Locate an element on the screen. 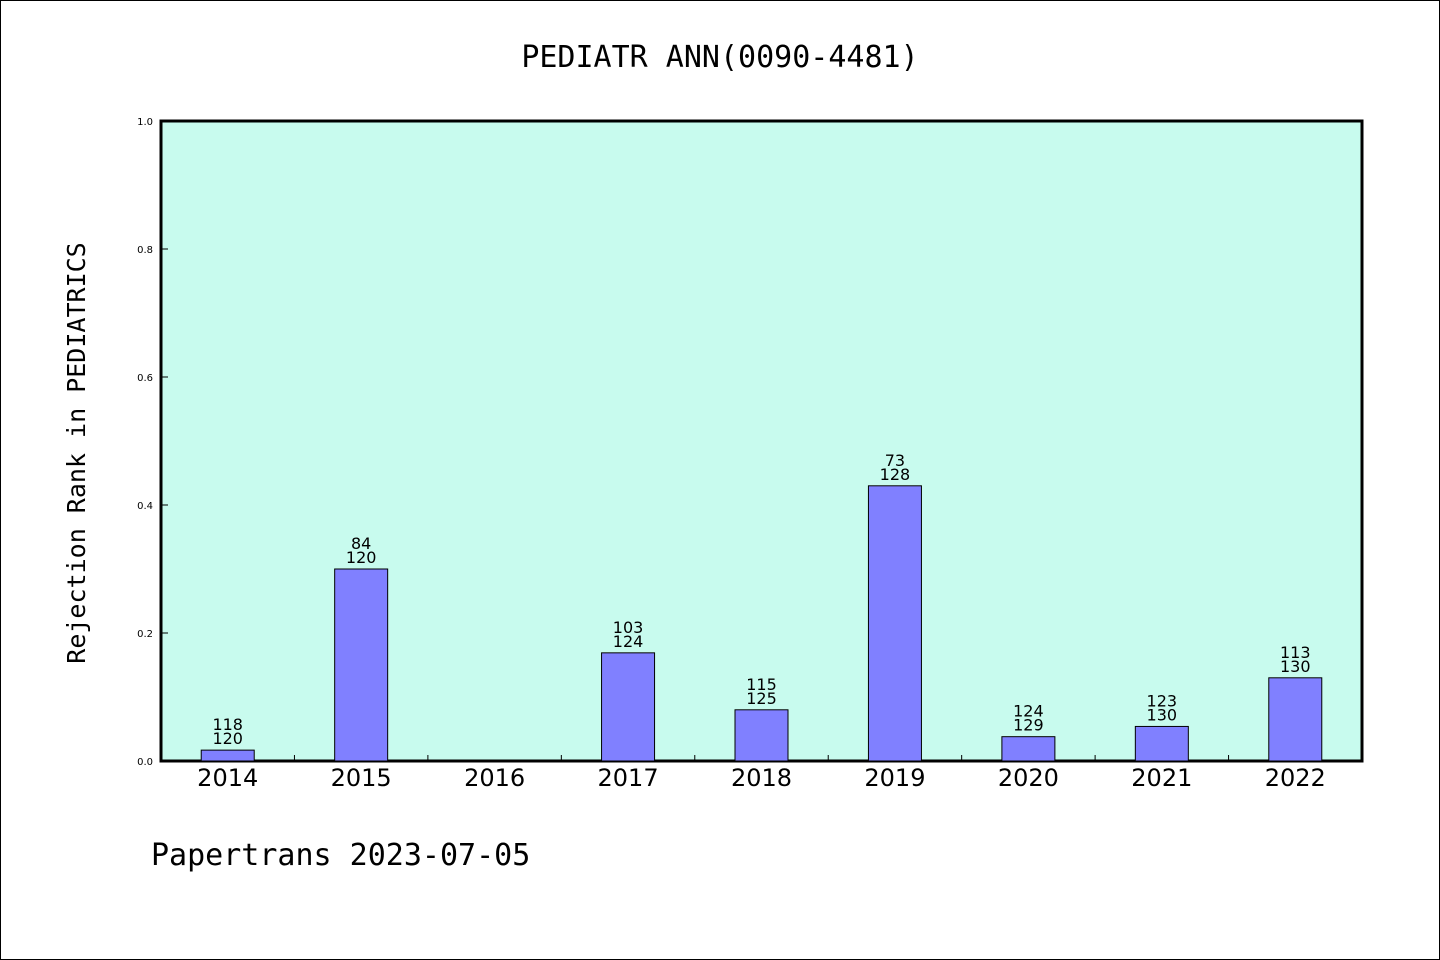 This screenshot has height=960, width=1440. x-tick-label: 2018 is located at coordinates (761, 778).